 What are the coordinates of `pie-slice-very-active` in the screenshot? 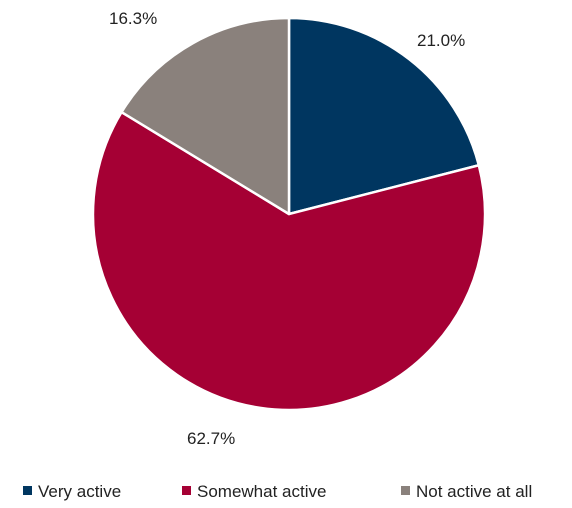 It's located at (384, 116).